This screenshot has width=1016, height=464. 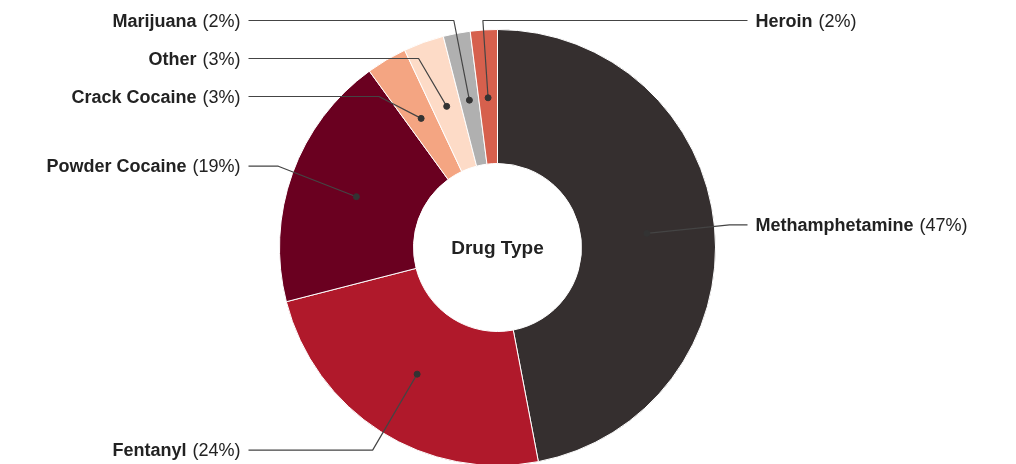 What do you see at coordinates (216, 166) in the screenshot?
I see `data-label: (19%)` at bounding box center [216, 166].